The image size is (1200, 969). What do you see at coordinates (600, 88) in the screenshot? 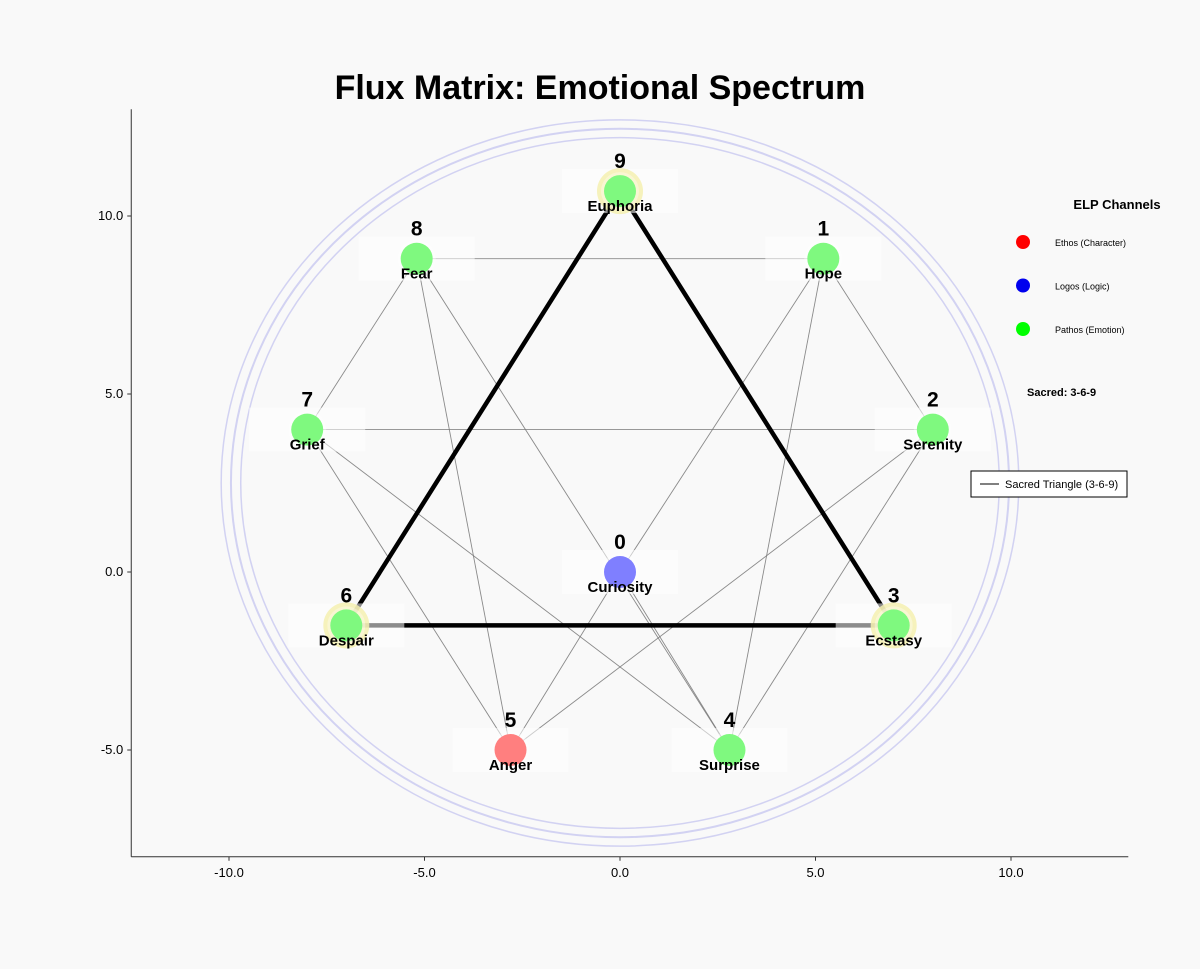
I see `chart-title: Flux Matrix: Emotional Spectrum` at bounding box center [600, 88].